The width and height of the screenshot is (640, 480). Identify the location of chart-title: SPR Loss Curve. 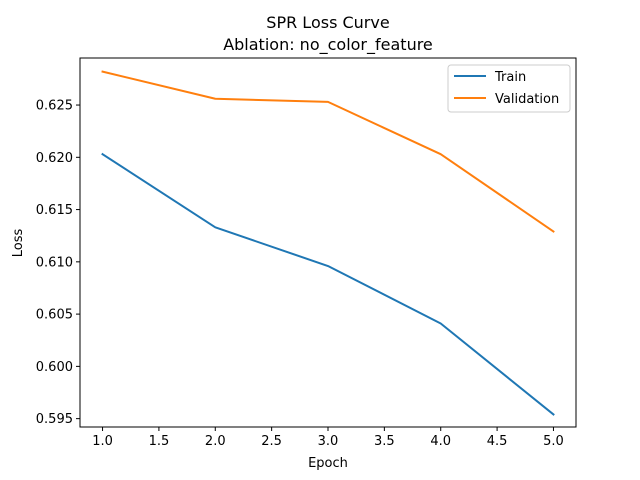
(327, 22).